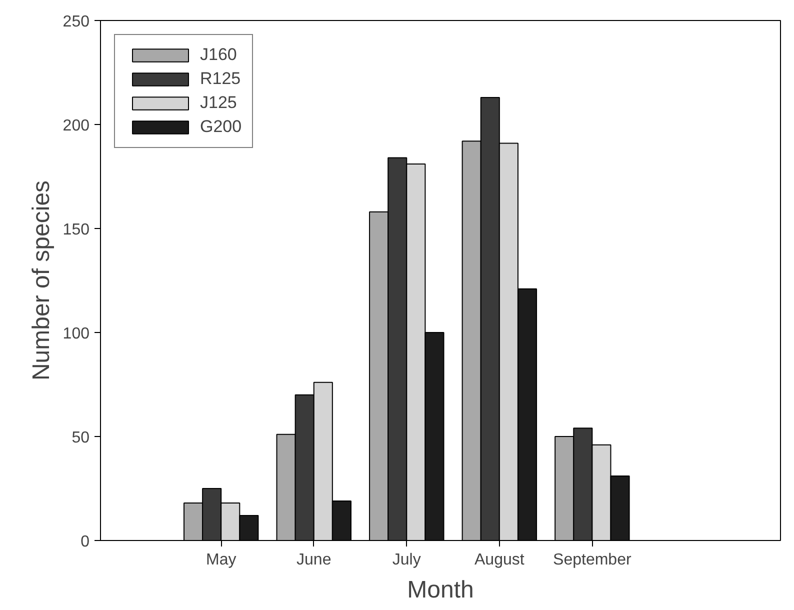 Image resolution: width=794 pixels, height=610 pixels. Describe the element at coordinates (218, 55) in the screenshot. I see `legend-label: J160` at that location.